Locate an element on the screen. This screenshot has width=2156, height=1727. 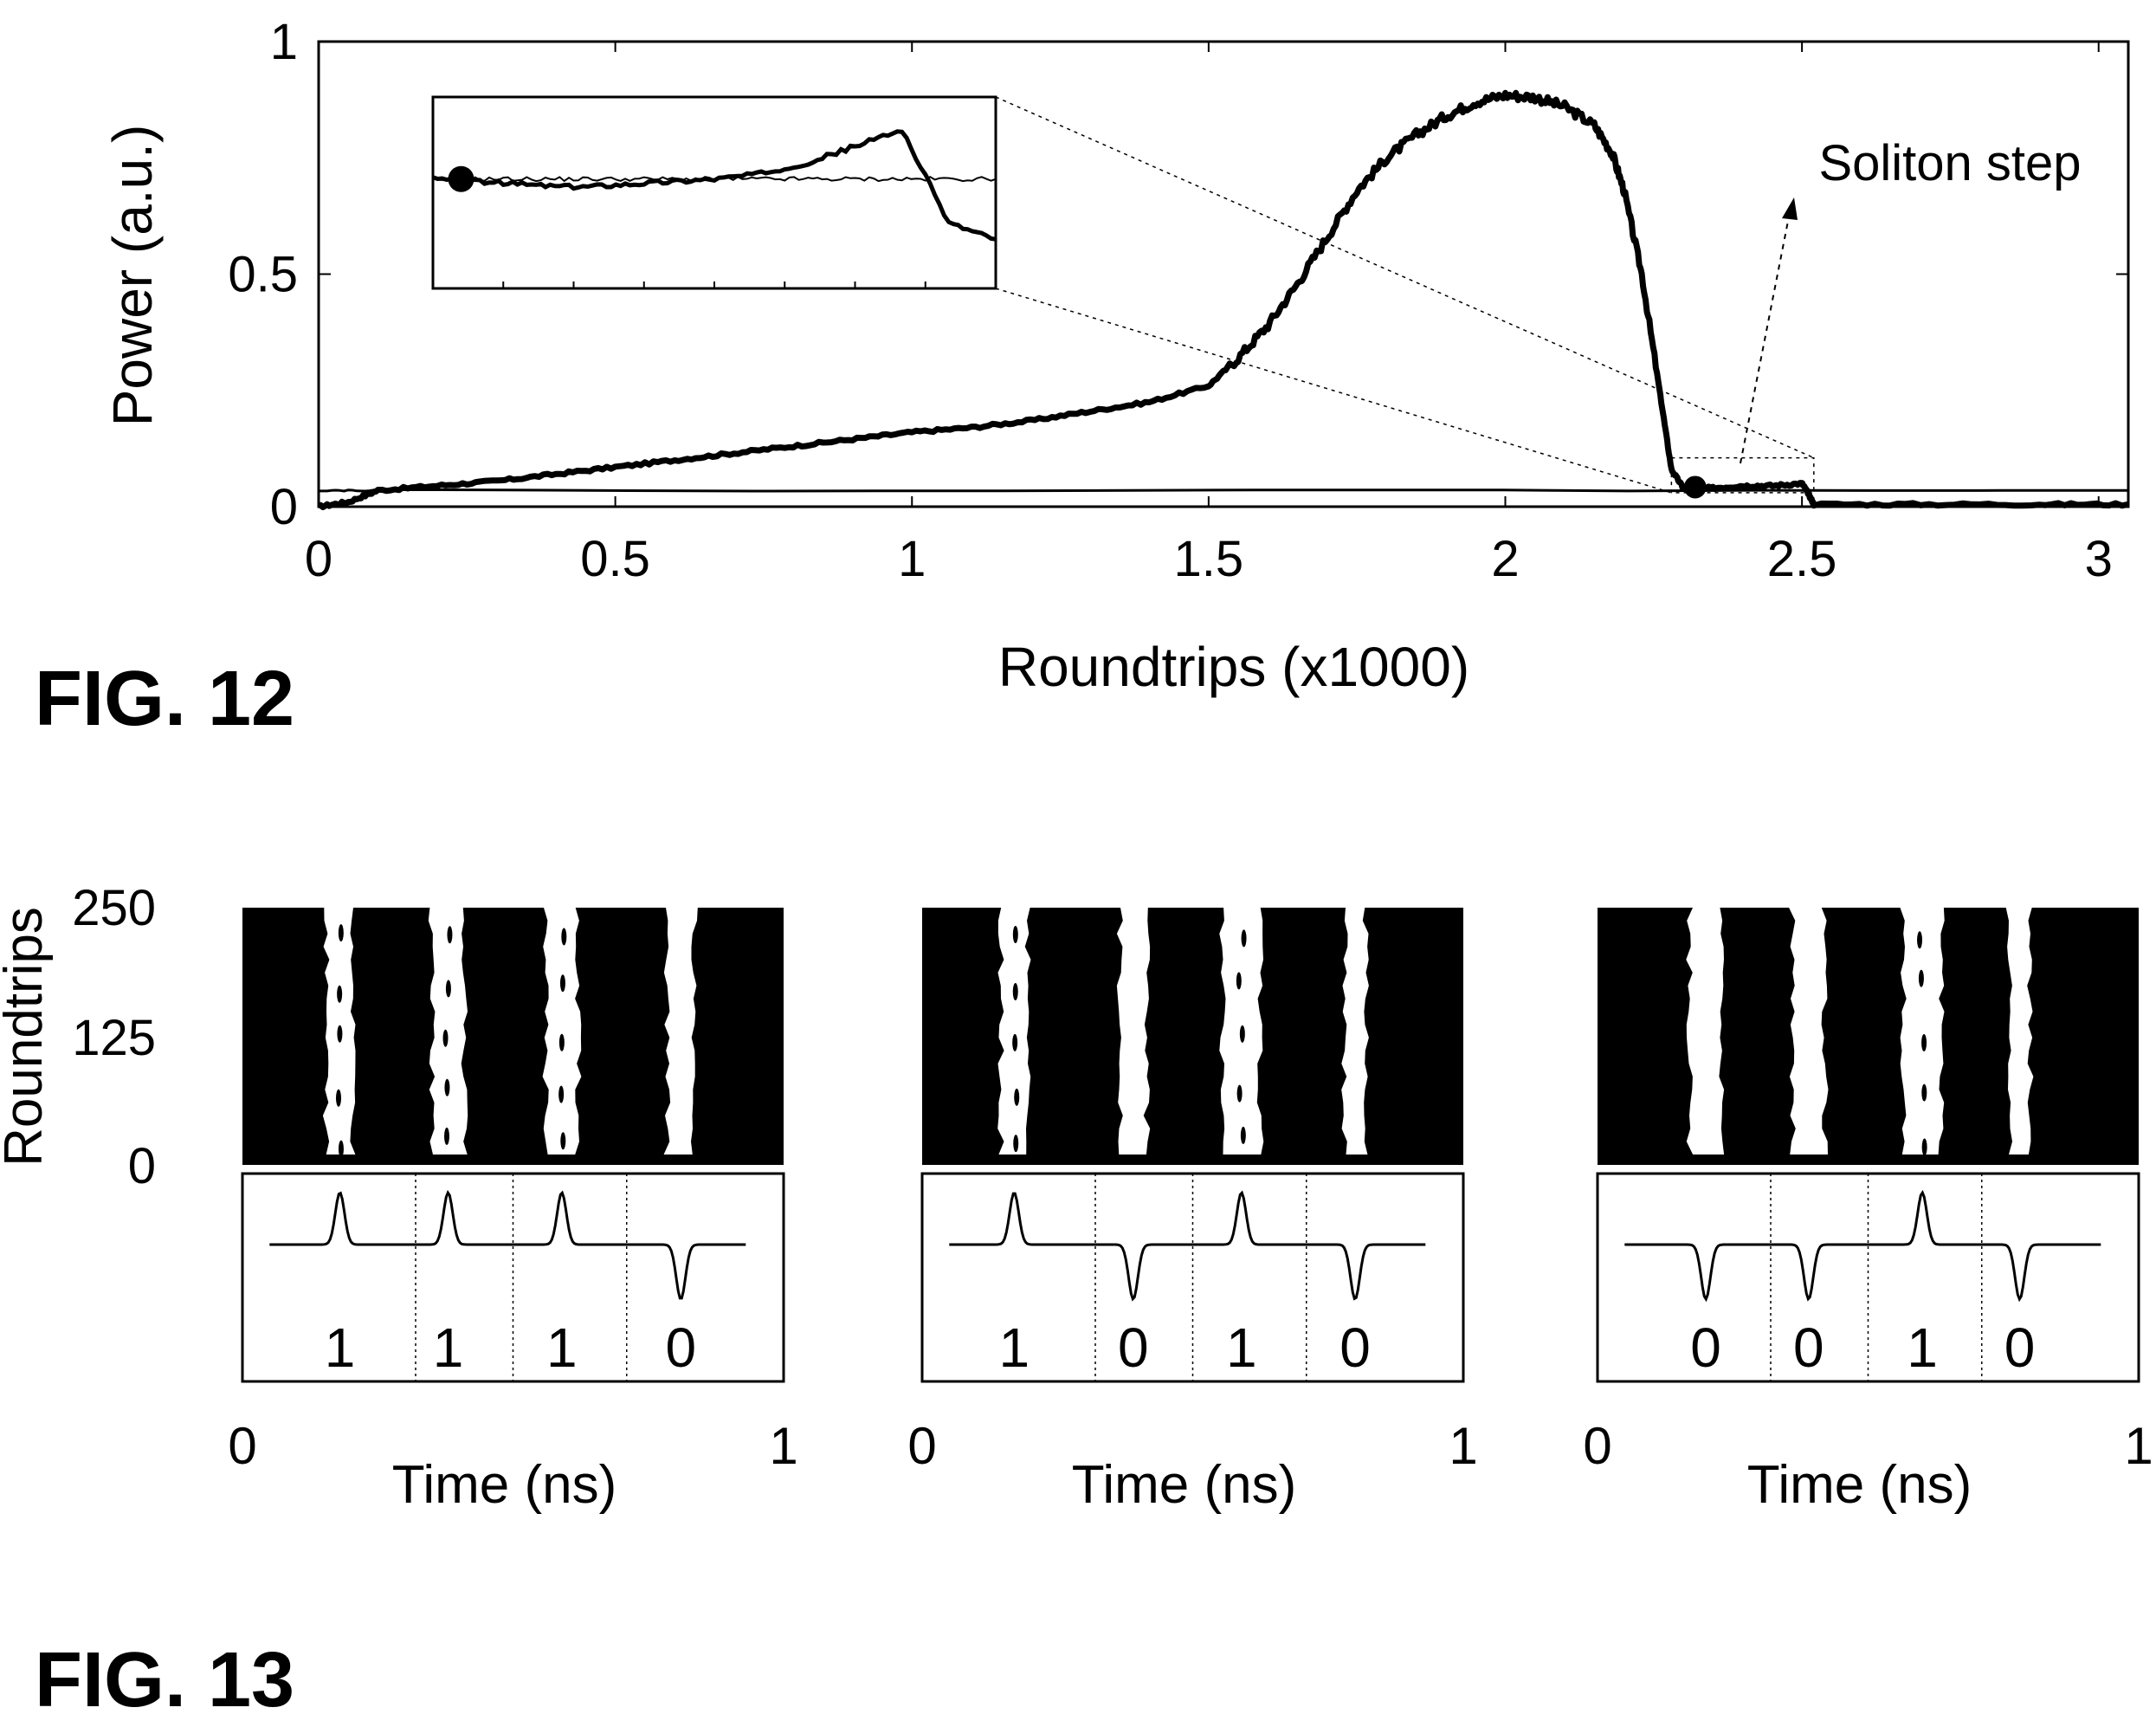
x-tick-label: 0.5 is located at coordinates (615, 559).